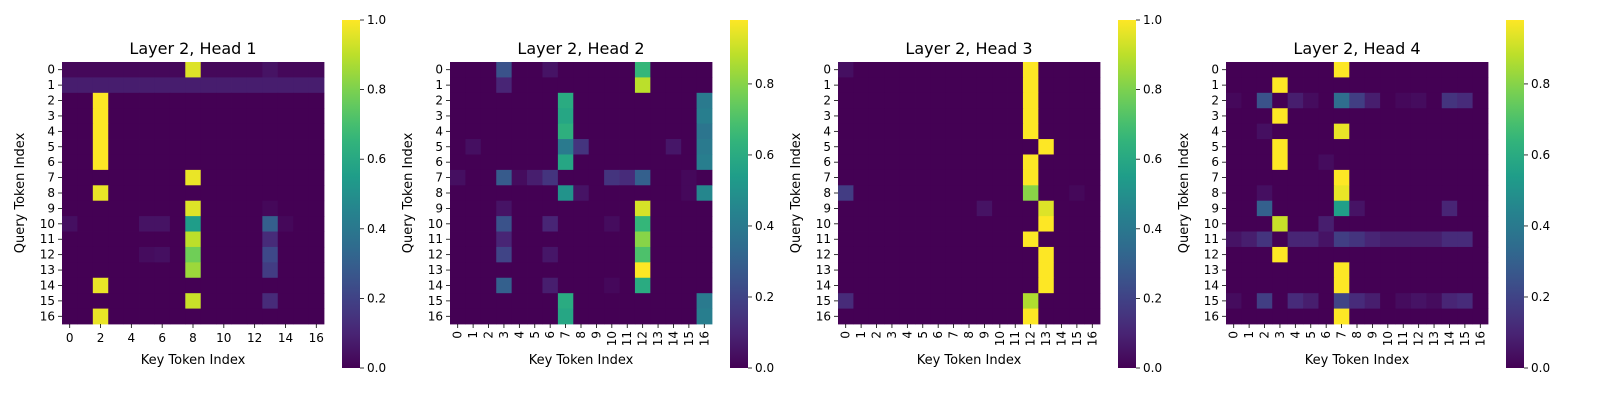  I want to click on x-tick-label: 11, so click(1403, 338).